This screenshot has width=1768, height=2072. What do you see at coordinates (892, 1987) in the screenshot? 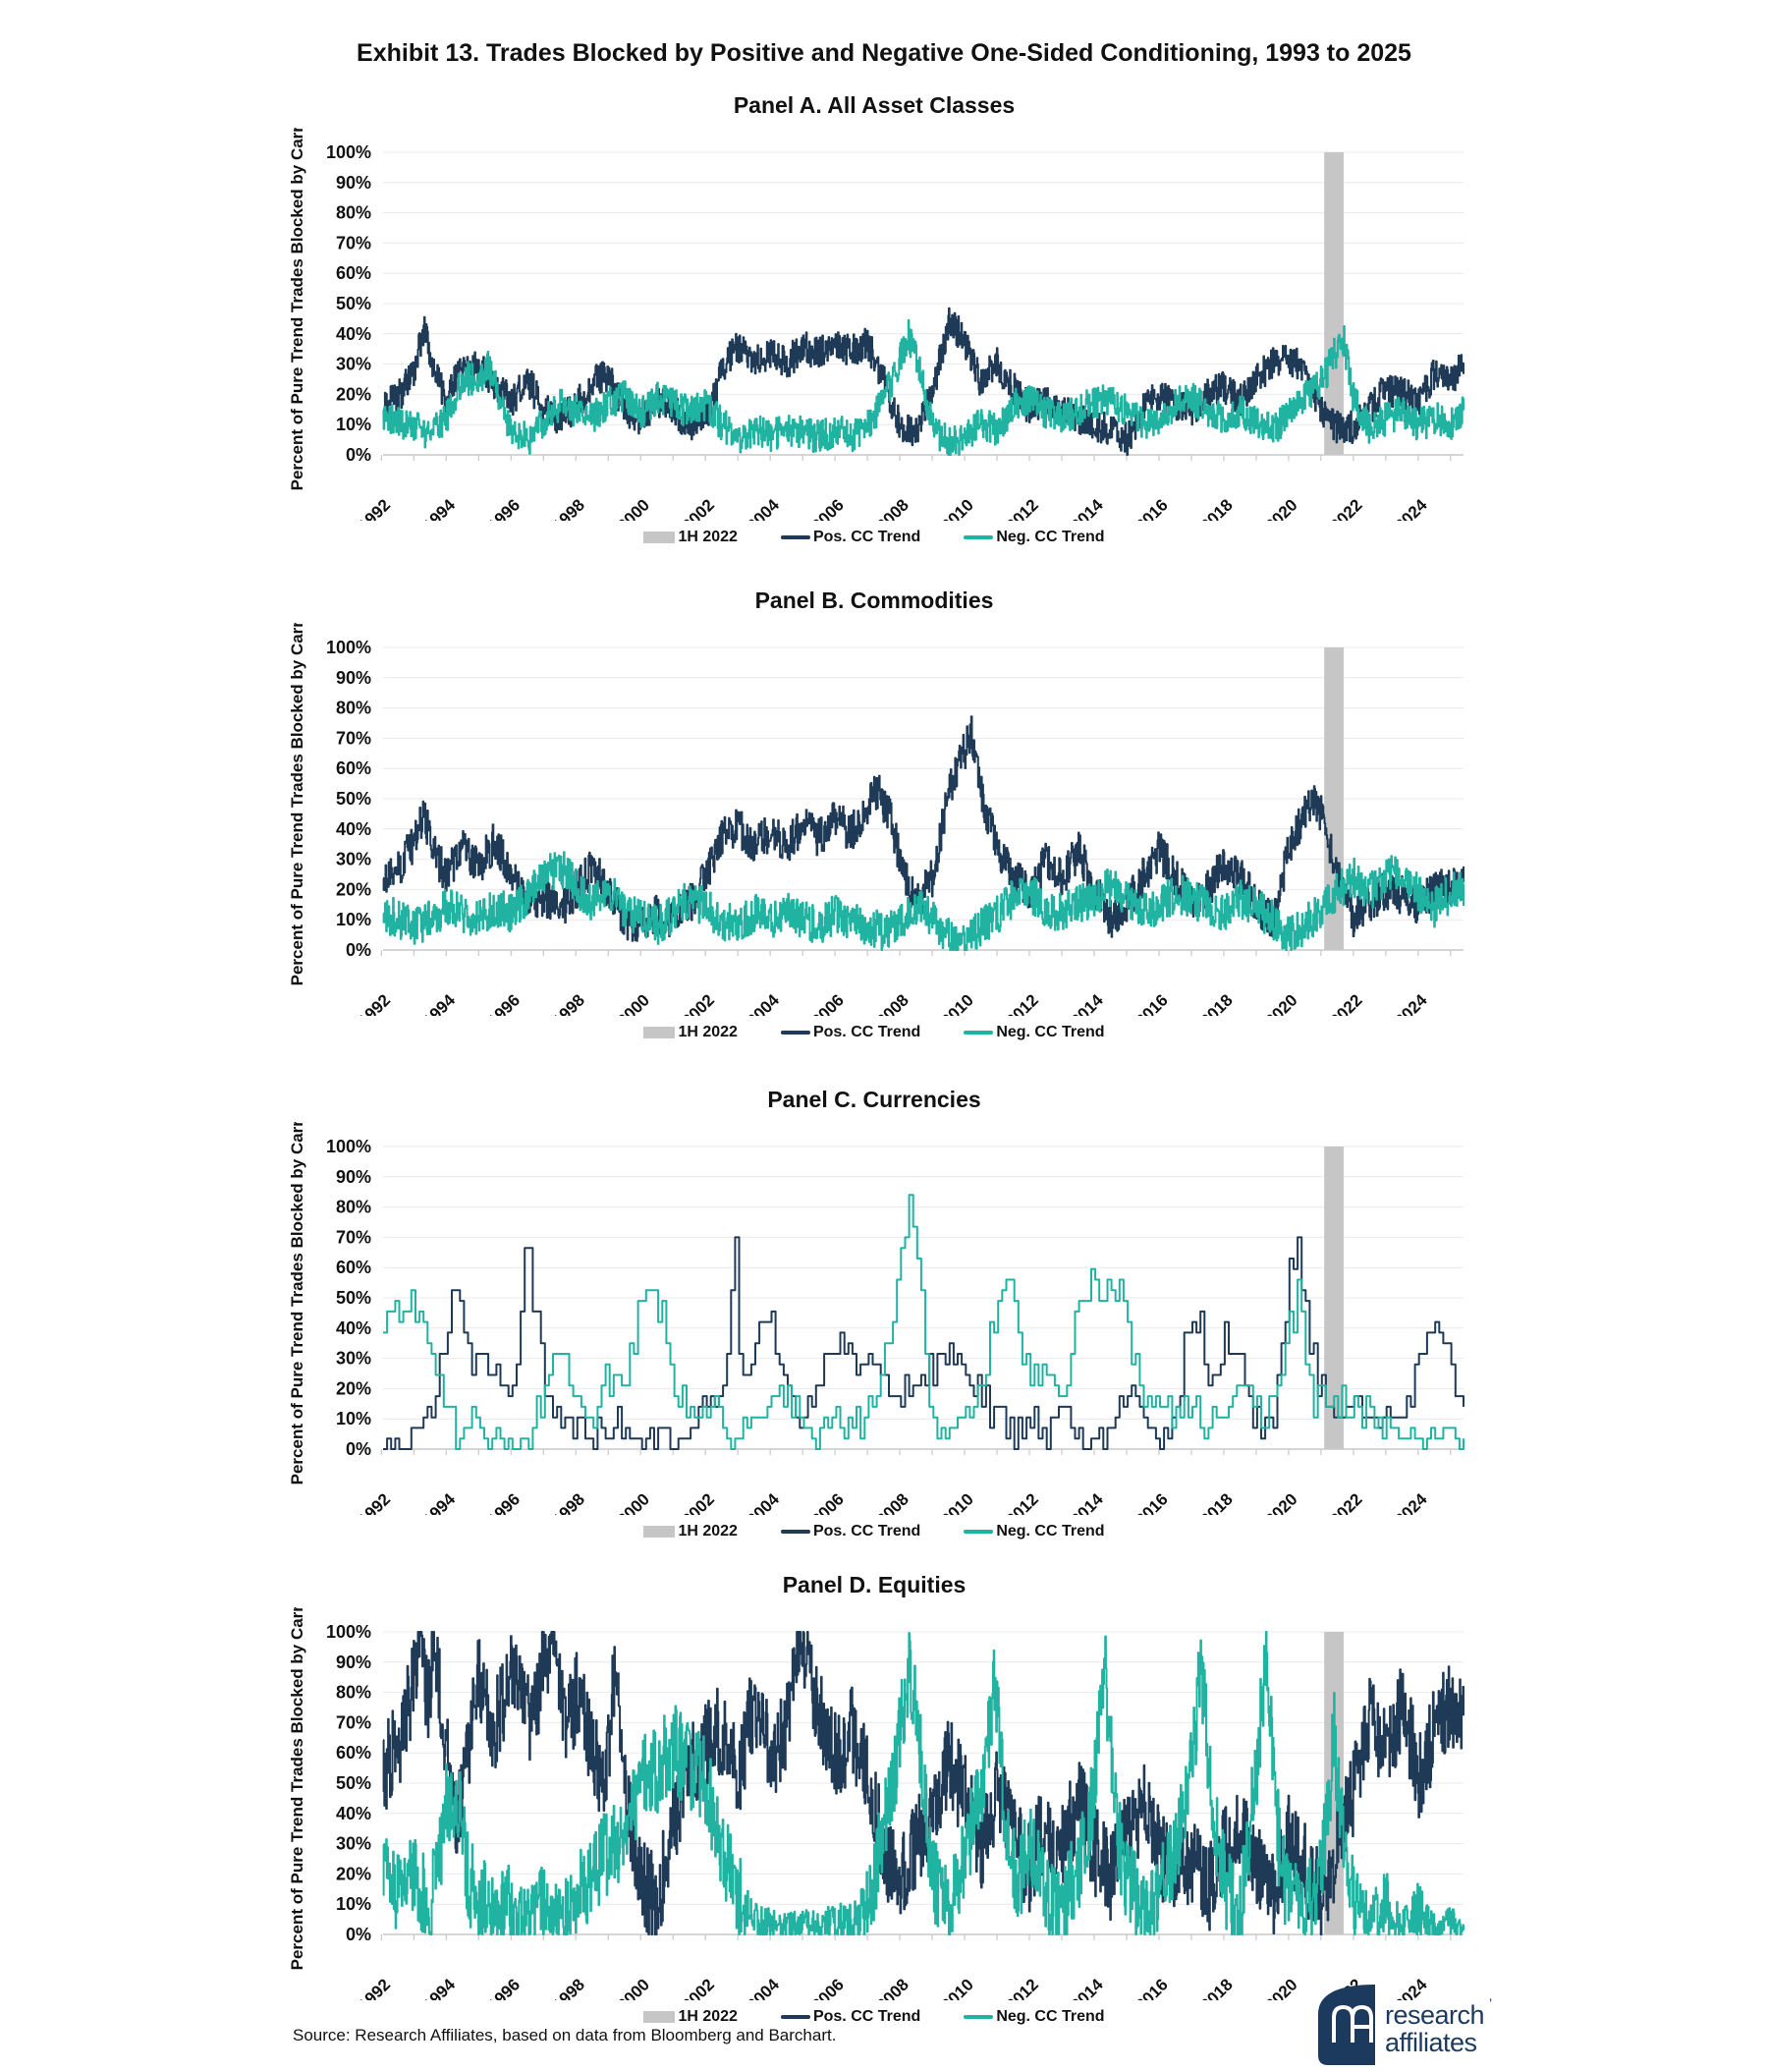
I see `svg-text: 2008` at bounding box center [892, 1987].